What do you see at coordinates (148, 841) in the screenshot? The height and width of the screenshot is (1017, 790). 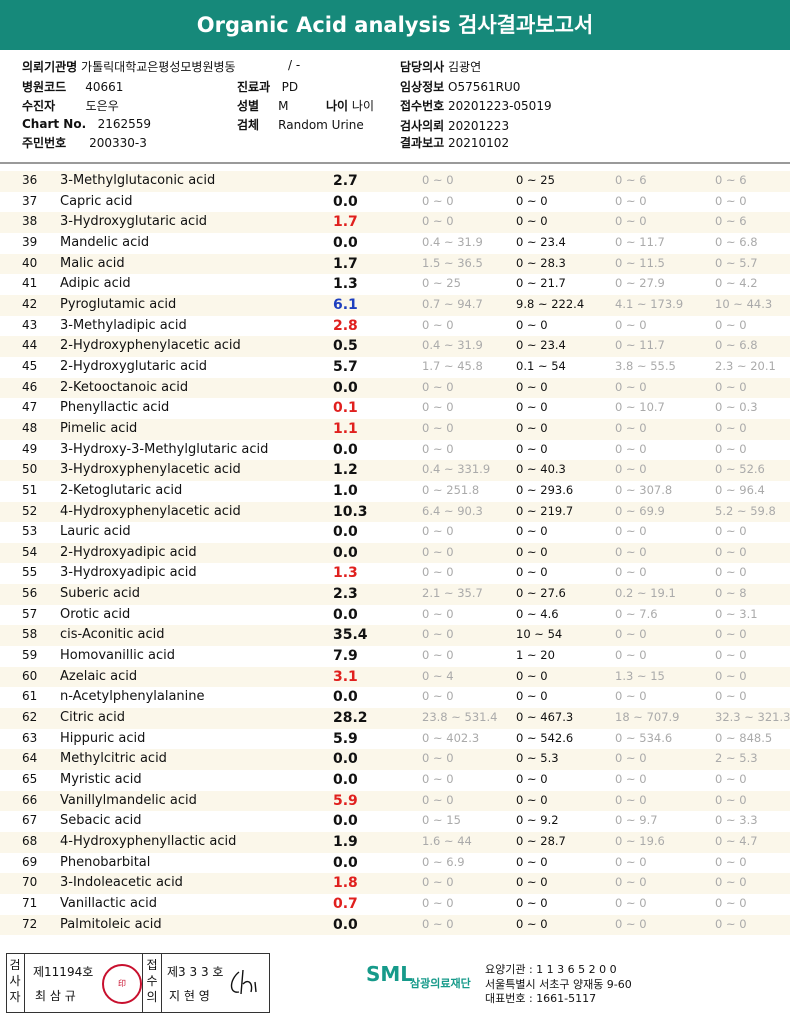 I see `analyte-name: 4-Hydroxyphenyllactic acid` at bounding box center [148, 841].